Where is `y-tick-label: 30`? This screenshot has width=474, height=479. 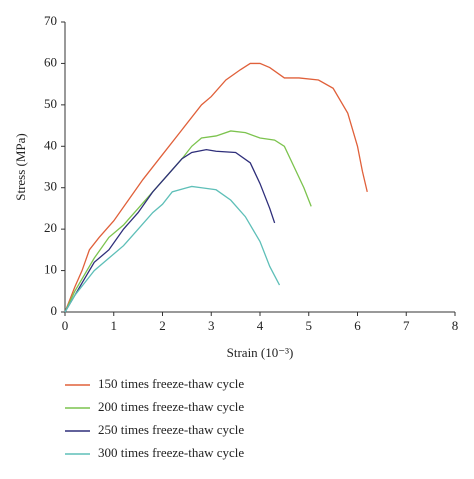 y-tick-label: 30 is located at coordinates (50, 186).